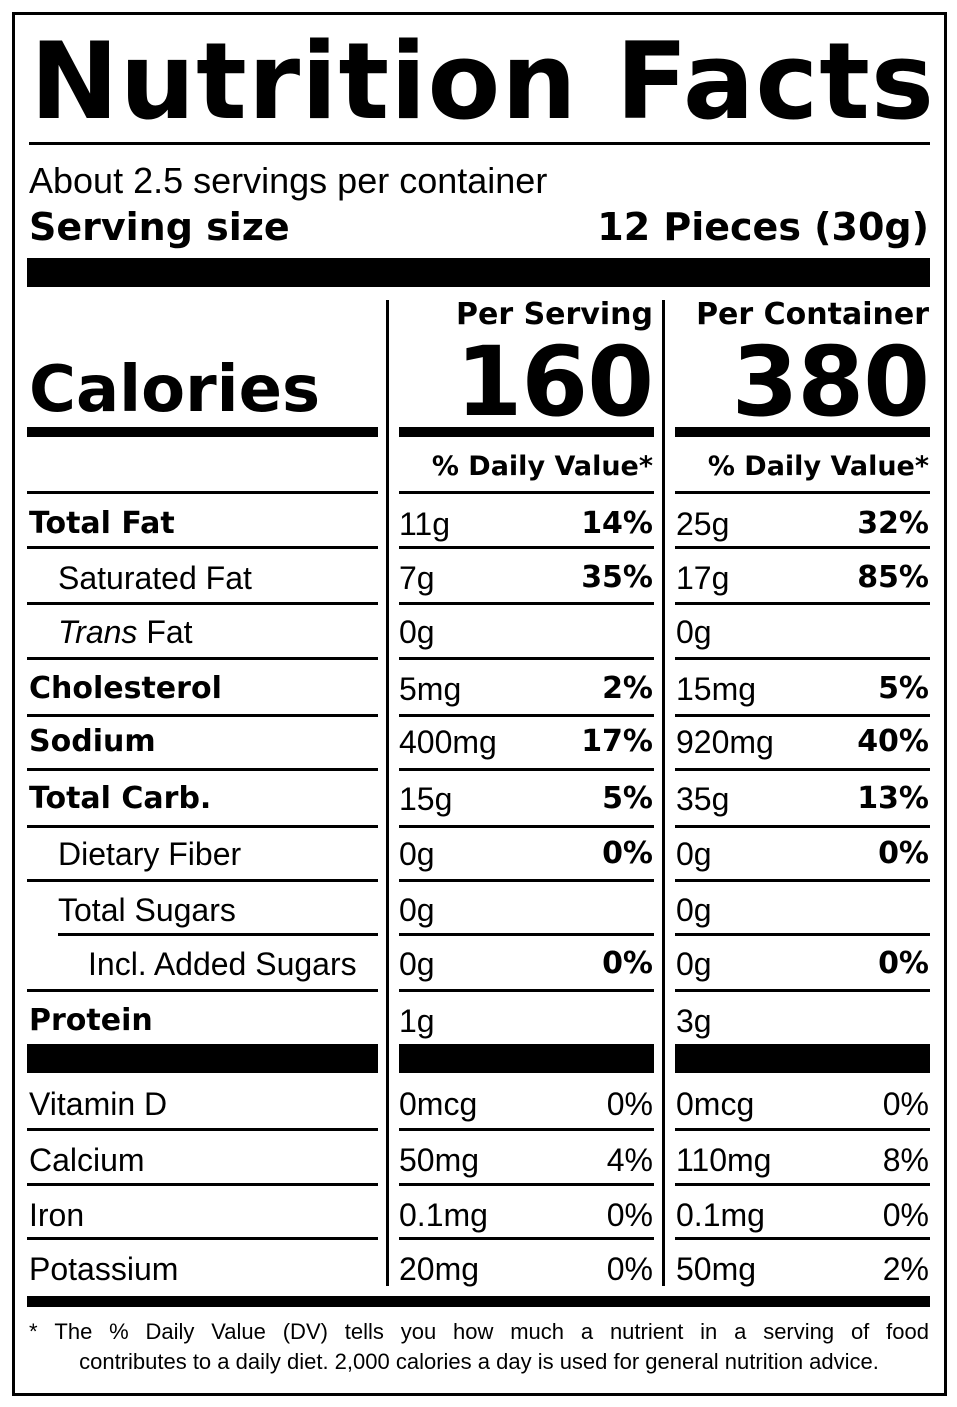 The height and width of the screenshot is (1407, 957). Describe the element at coordinates (98, 632) in the screenshot. I see `nutrient-name-italic: Trans` at that location.